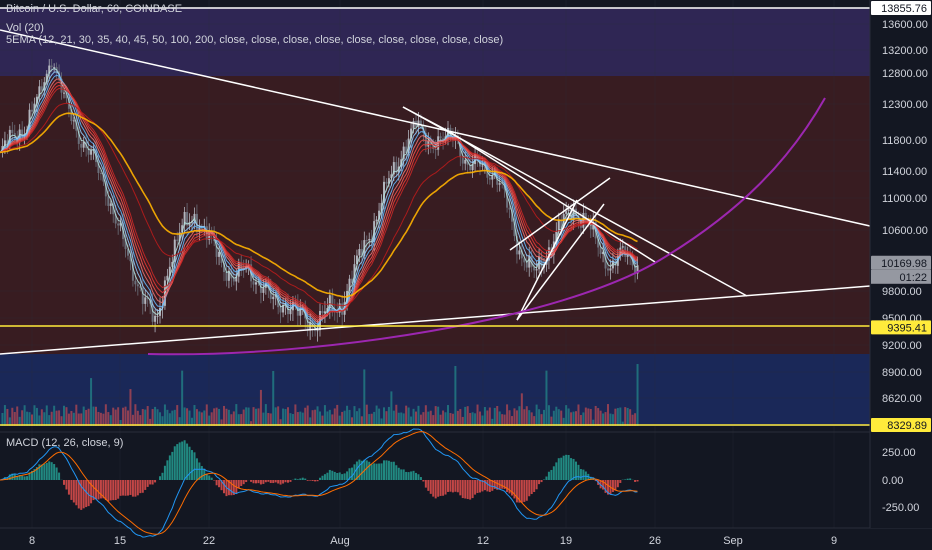 This screenshot has height=550, width=932. Describe the element at coordinates (433, 541) in the screenshot. I see `time-axis: 8 15 22 Aug 12 19 26 Sep 9` at that location.